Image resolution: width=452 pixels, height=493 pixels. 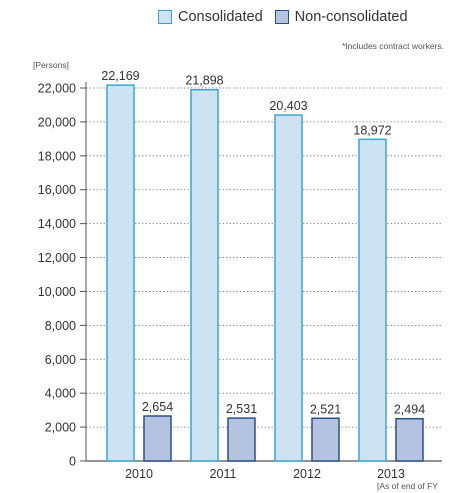 I want to click on x-tick-label: 2012, so click(x=307, y=474).